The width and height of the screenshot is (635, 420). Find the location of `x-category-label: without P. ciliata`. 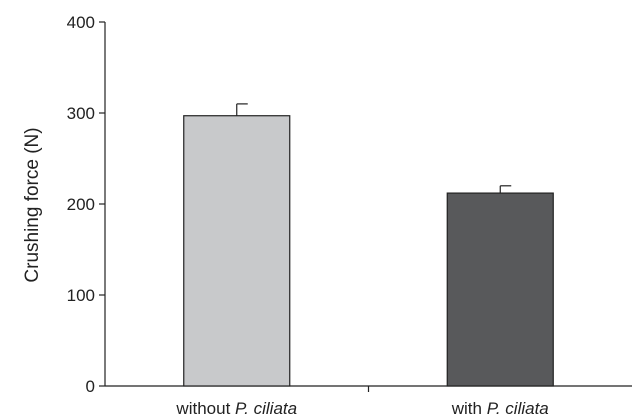

x-category-label: without P. ciliata is located at coordinates (236, 408).